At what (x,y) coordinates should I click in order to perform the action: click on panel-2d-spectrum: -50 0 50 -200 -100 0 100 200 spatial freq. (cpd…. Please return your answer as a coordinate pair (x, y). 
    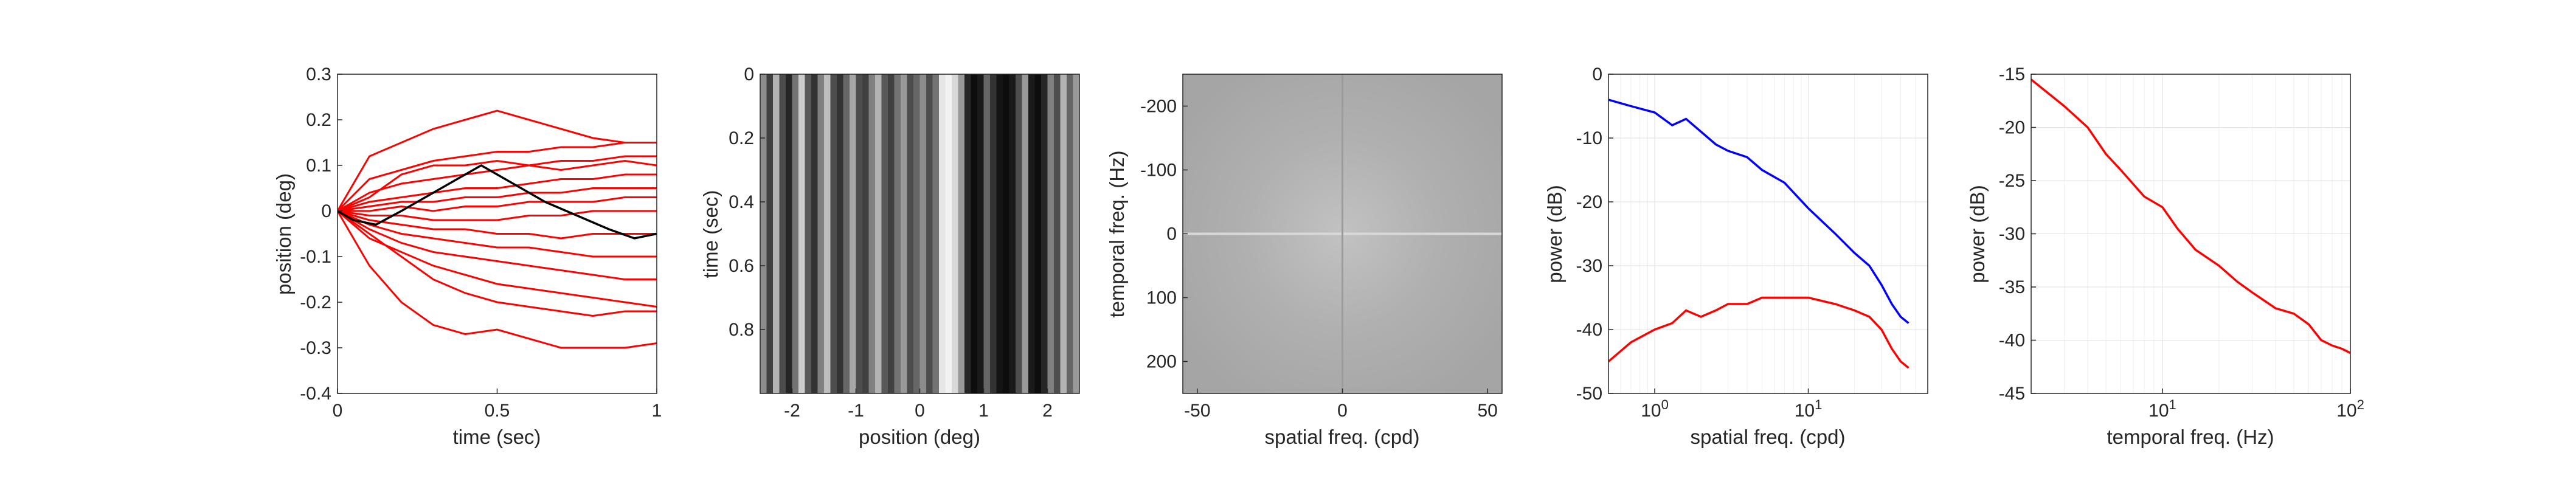
    Looking at the image, I should click on (1304, 261).